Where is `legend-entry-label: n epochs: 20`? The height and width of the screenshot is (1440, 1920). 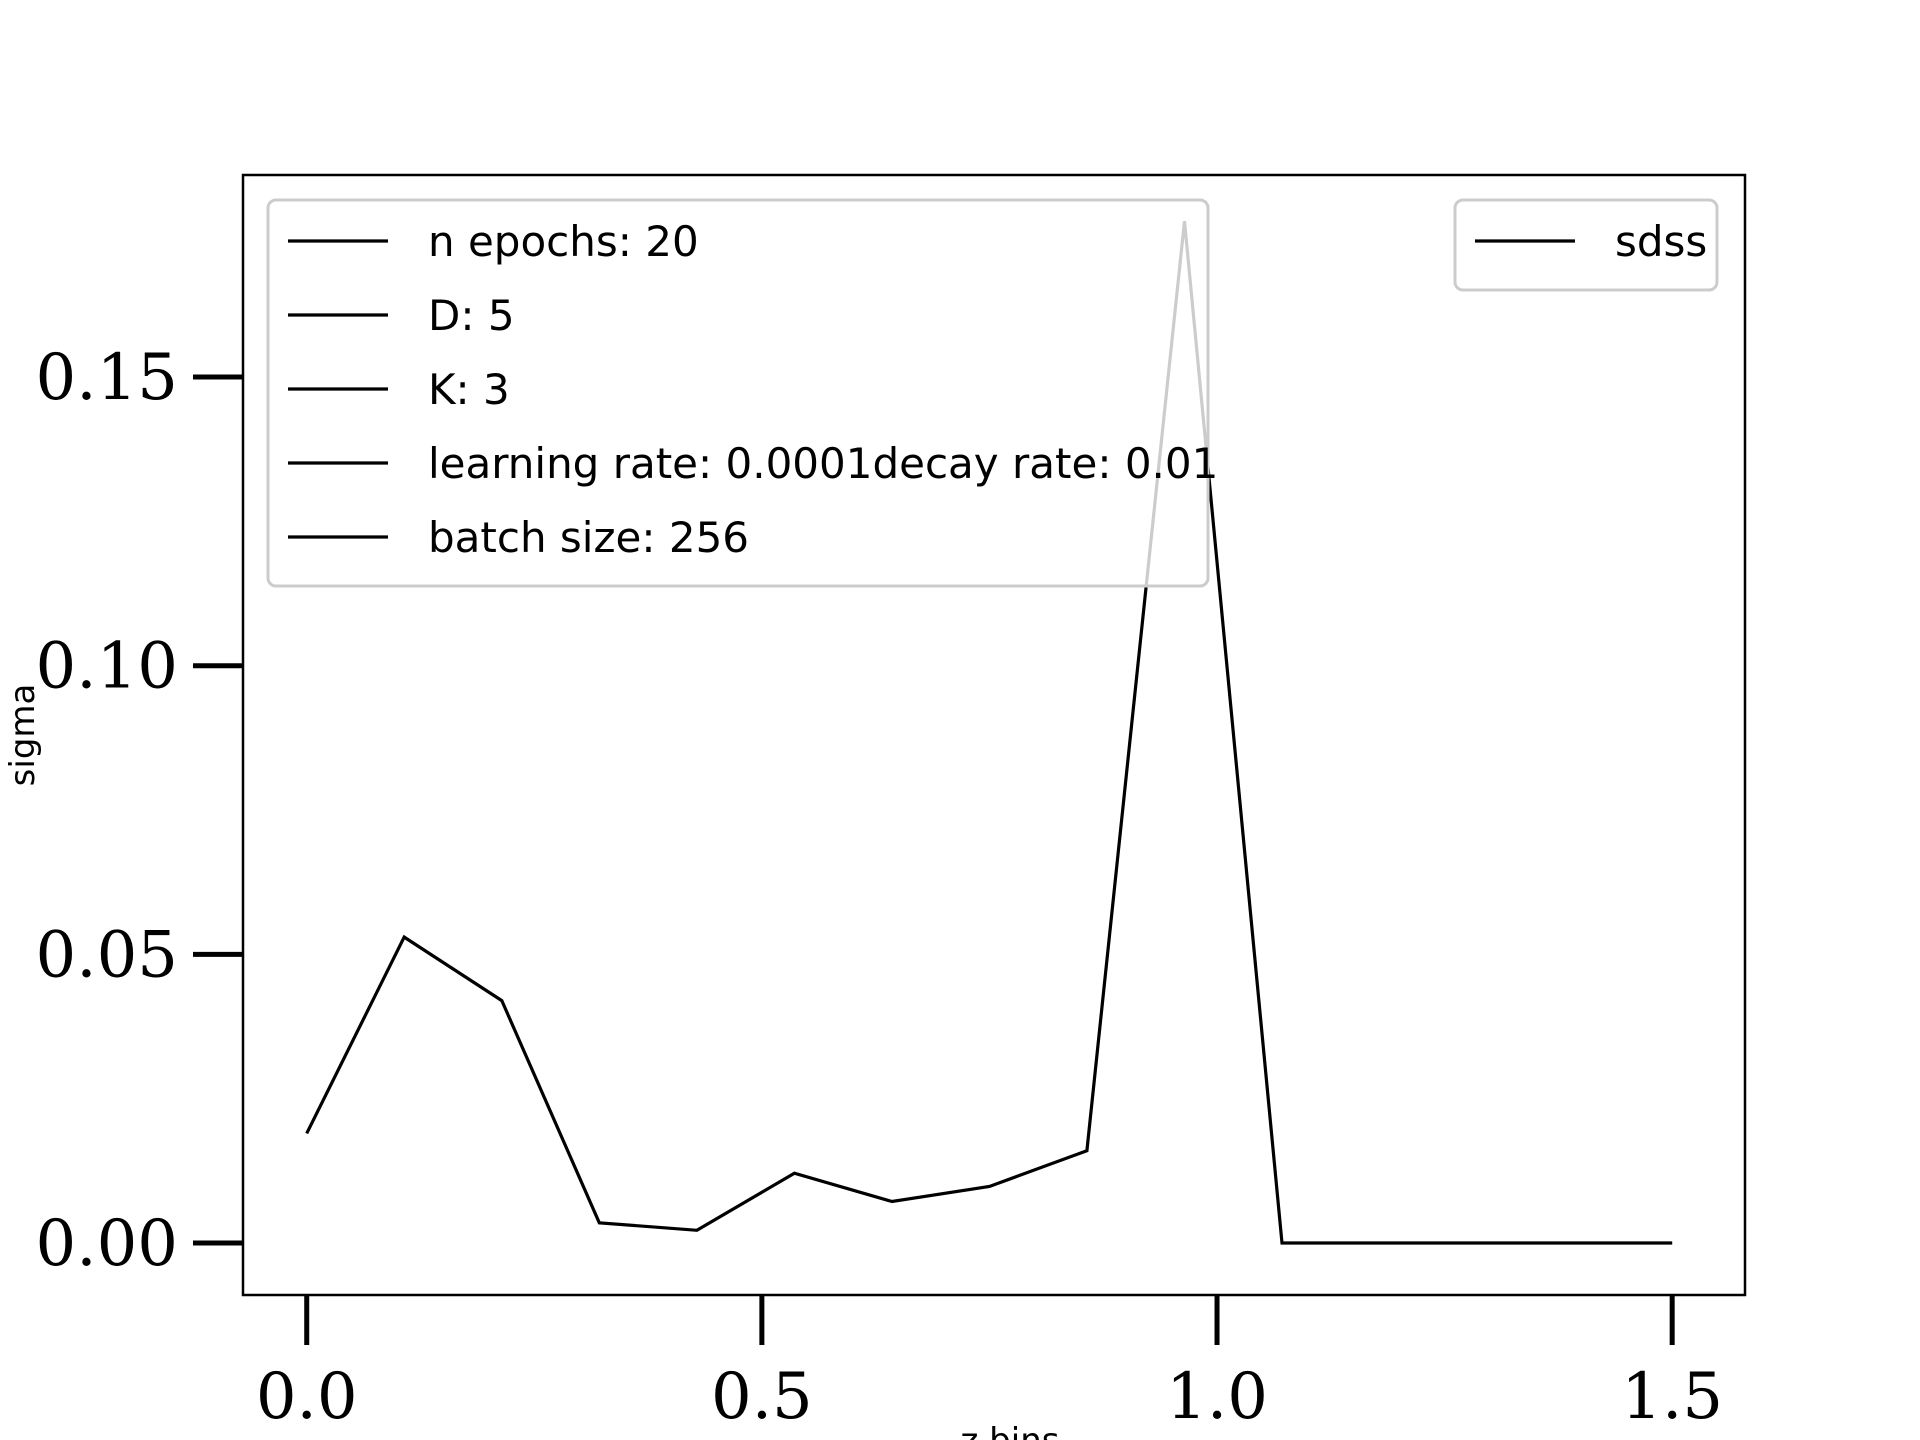 legend-entry-label: n epochs: 20 is located at coordinates (563, 241).